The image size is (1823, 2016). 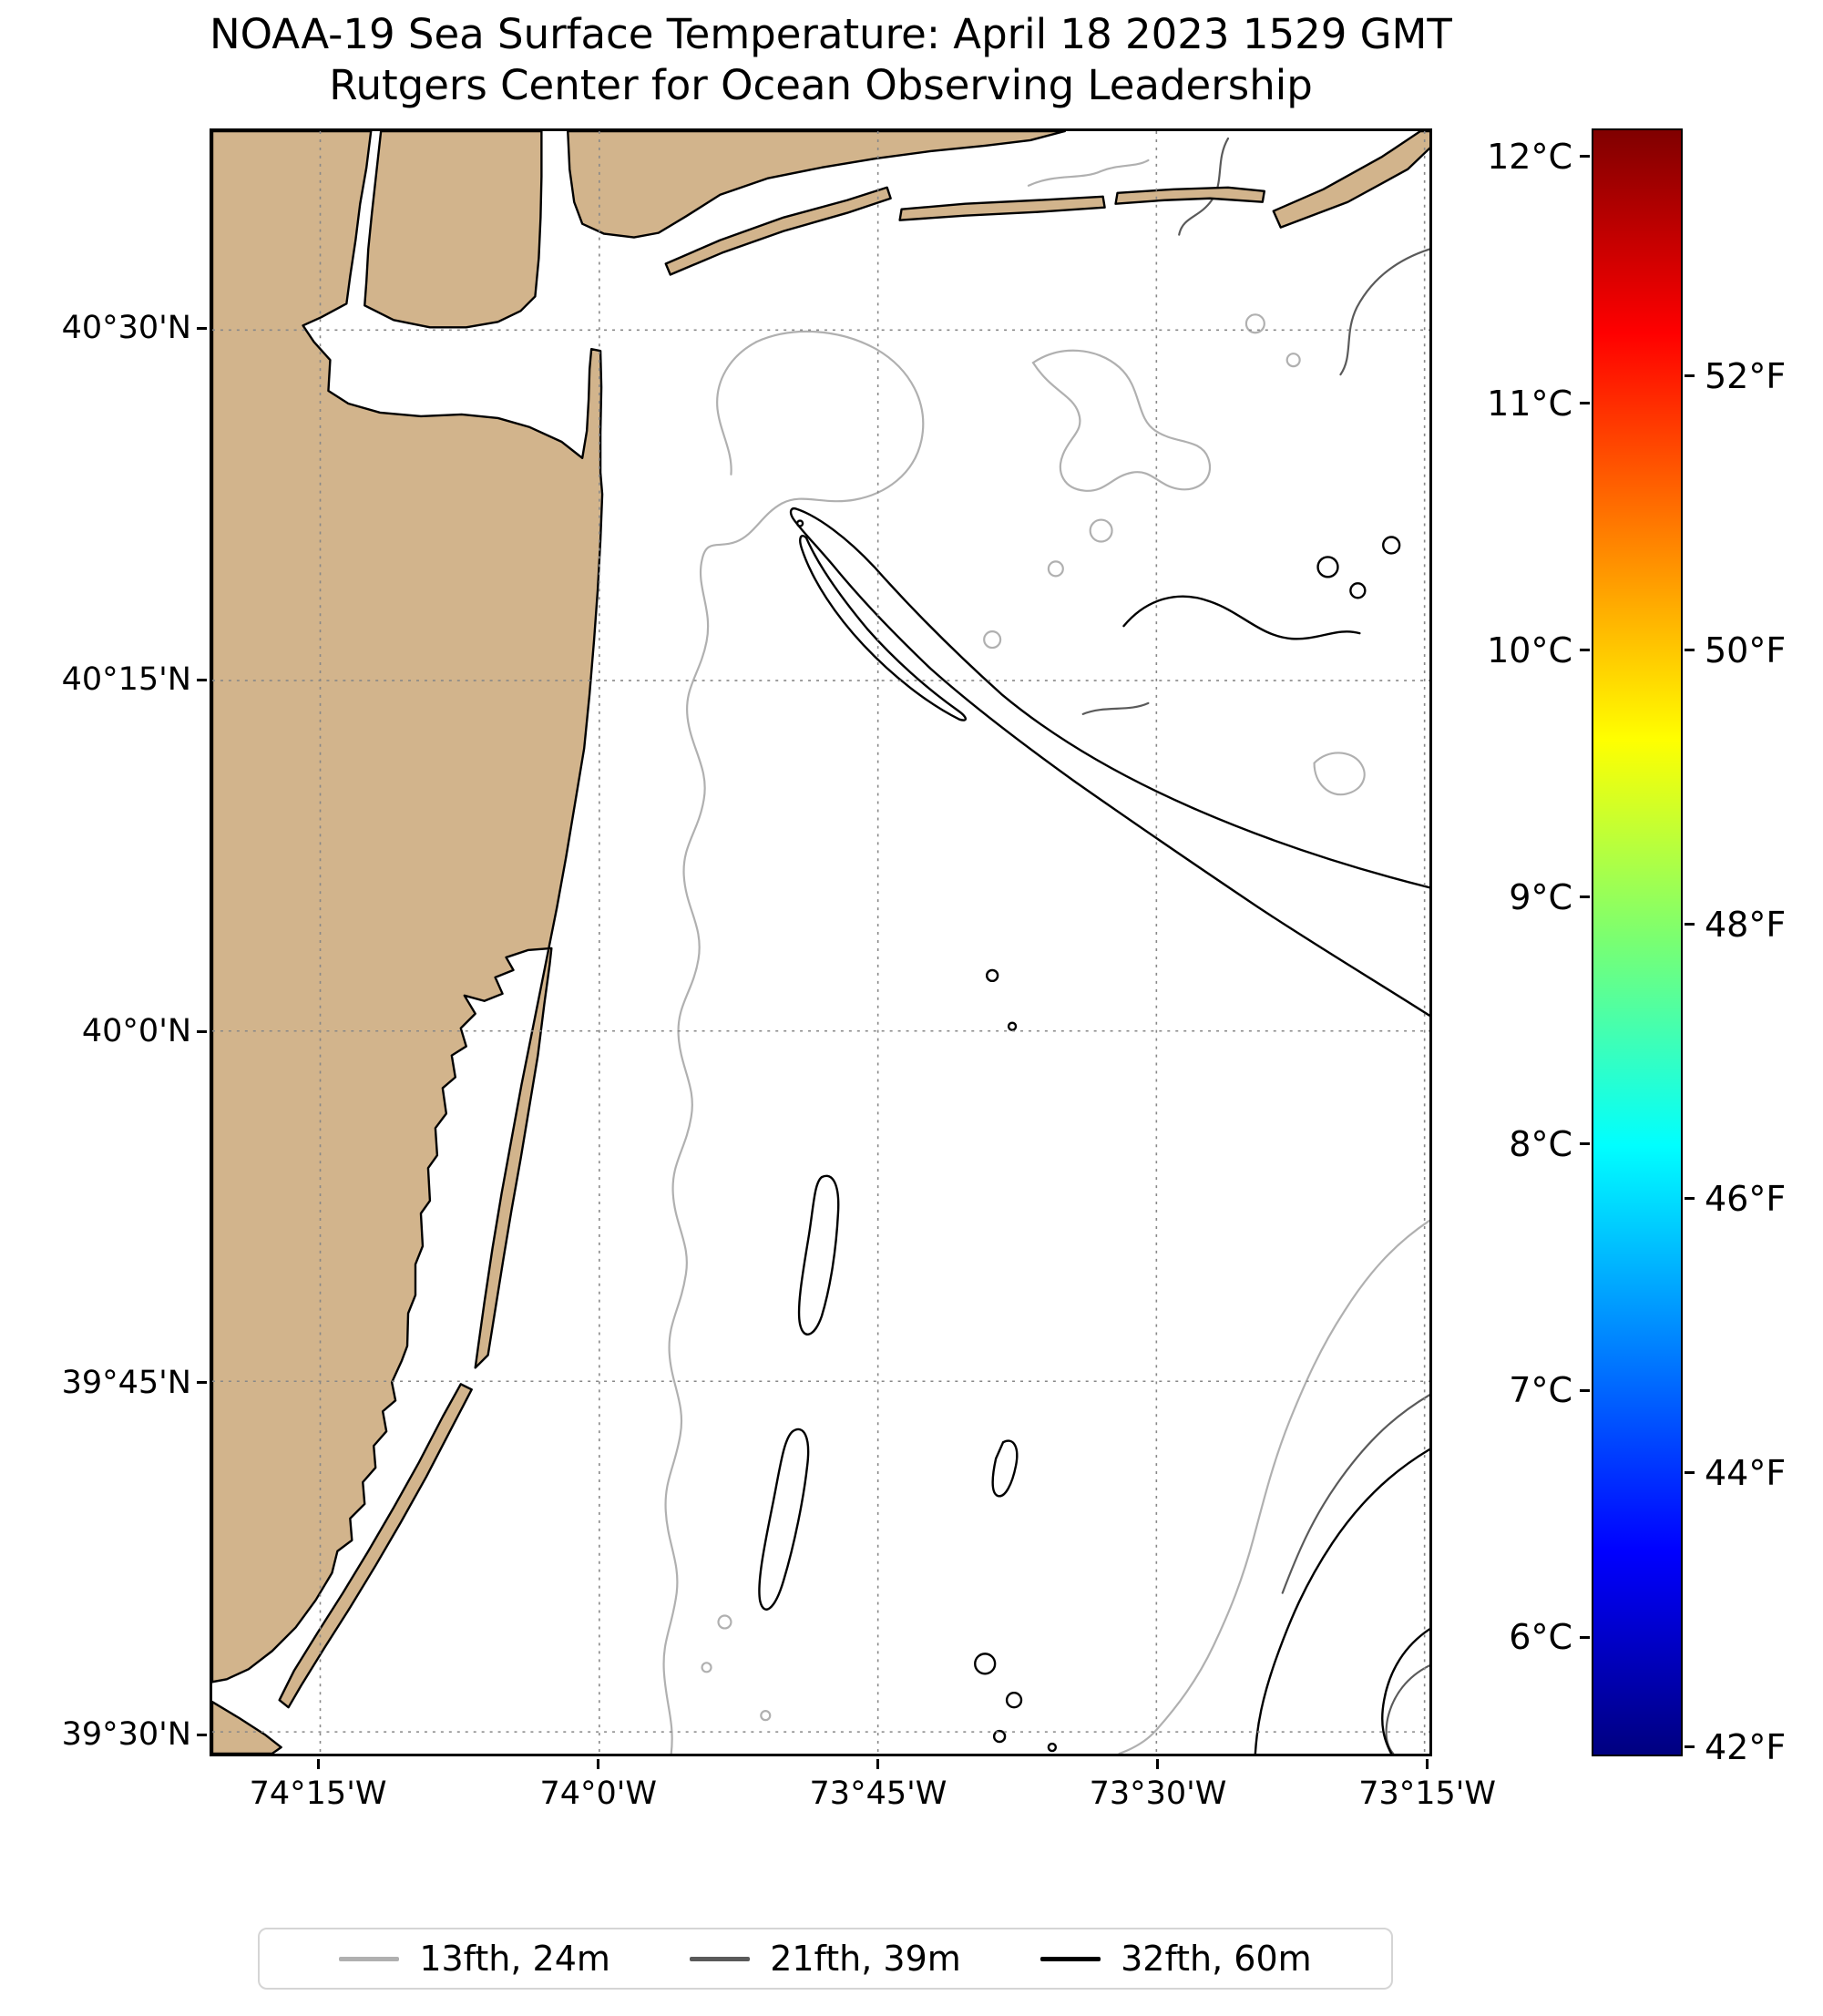 I want to click on colorbar-fahrenheit-label: 46°F, so click(x=1746, y=1198).